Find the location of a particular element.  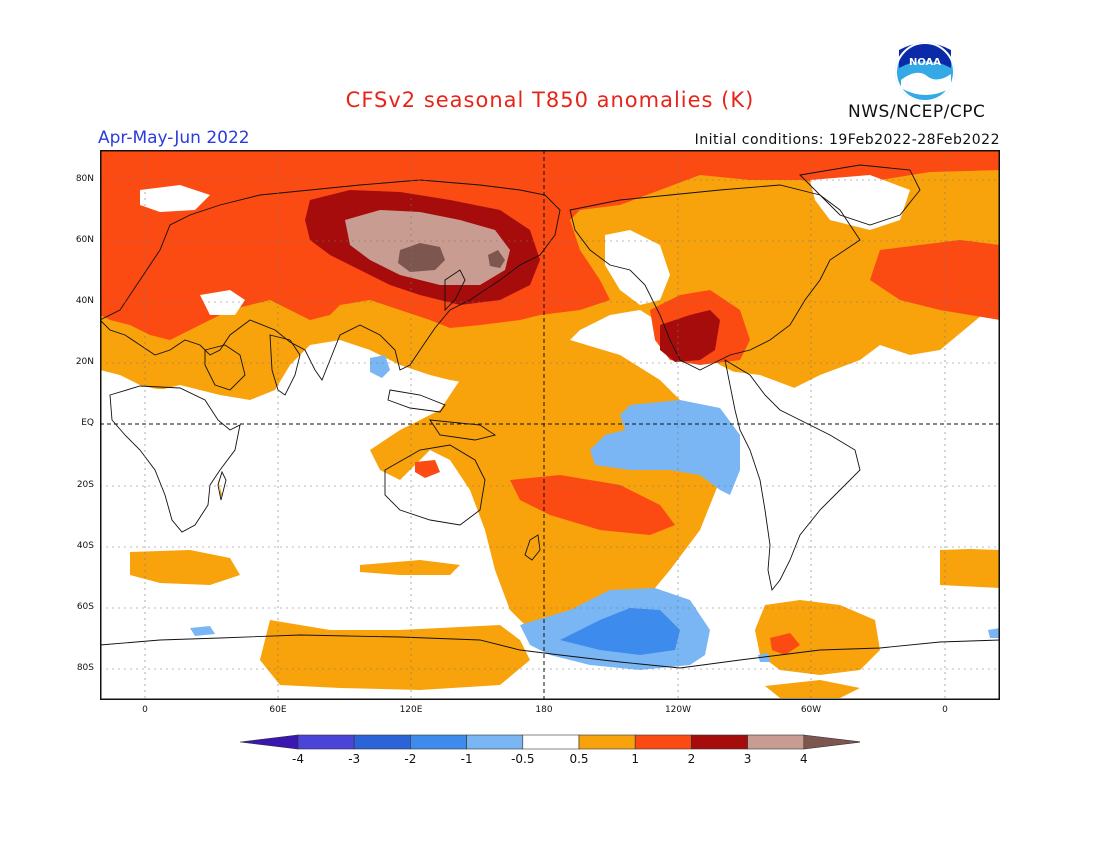

colorbar-tick-label: 2 is located at coordinates (691, 759).